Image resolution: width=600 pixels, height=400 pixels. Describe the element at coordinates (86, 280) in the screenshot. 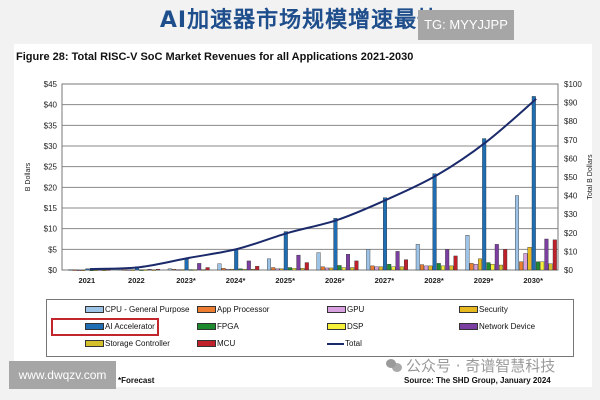

I see `x-tick-label: 2021` at that location.